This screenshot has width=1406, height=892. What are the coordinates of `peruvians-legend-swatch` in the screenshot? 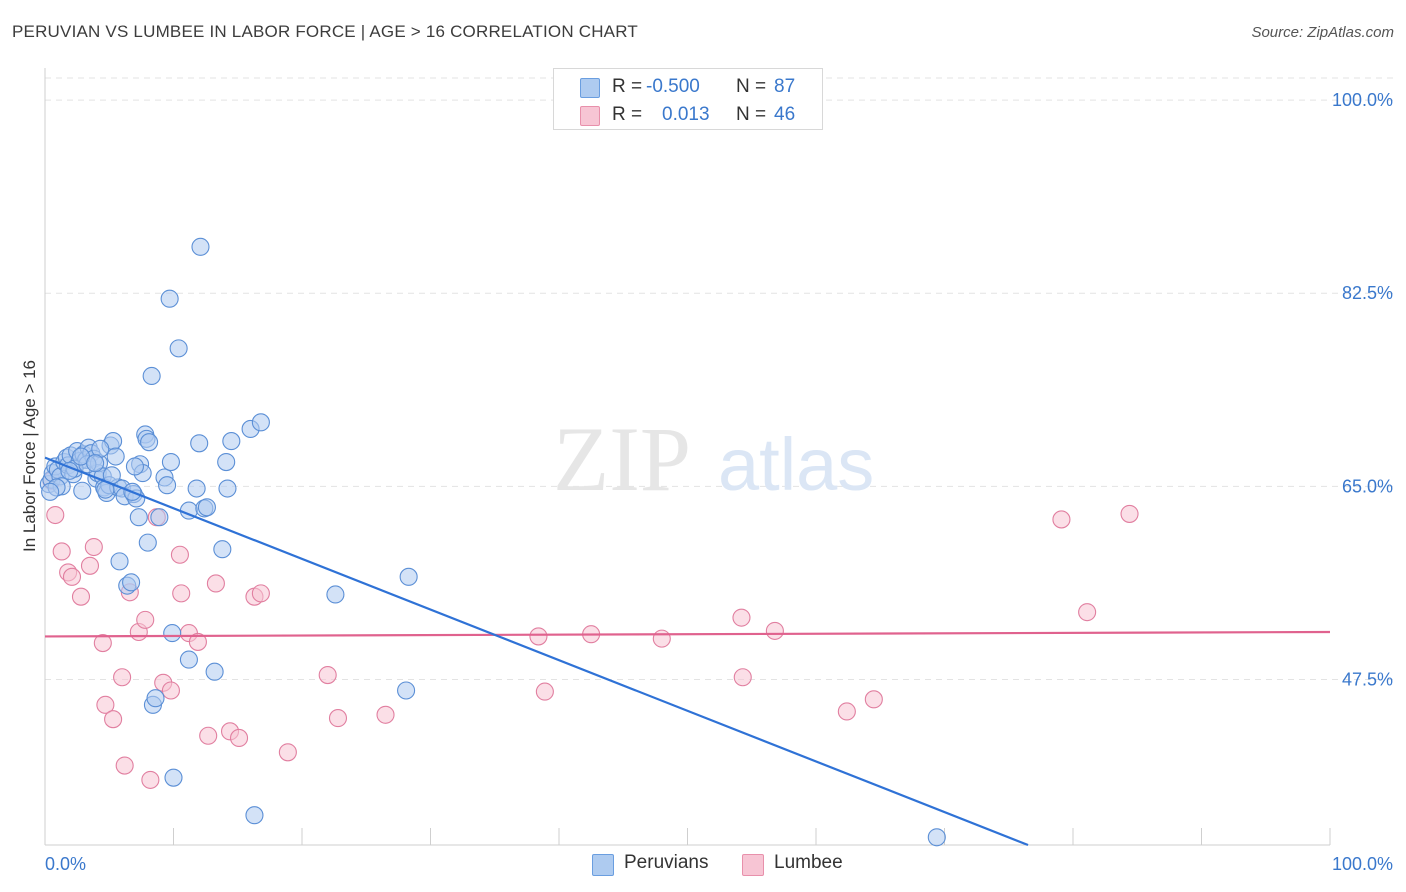 It's located at (603, 865).